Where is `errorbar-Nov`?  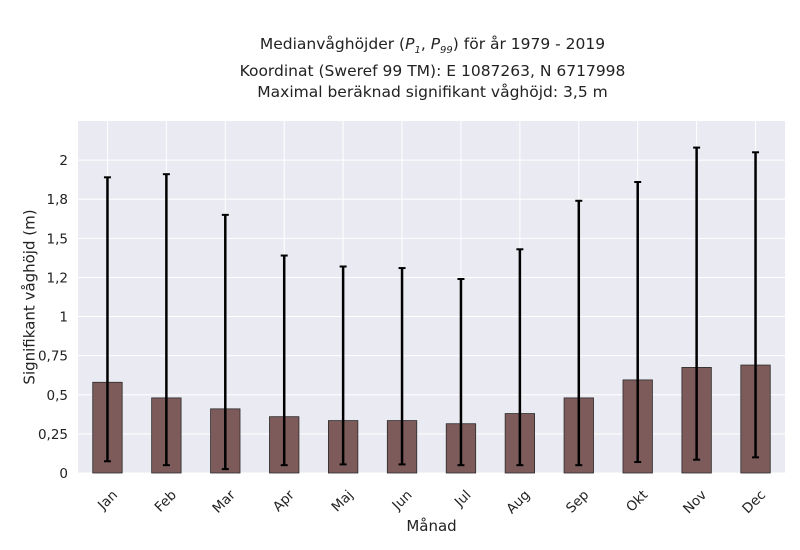 errorbar-Nov is located at coordinates (697, 303).